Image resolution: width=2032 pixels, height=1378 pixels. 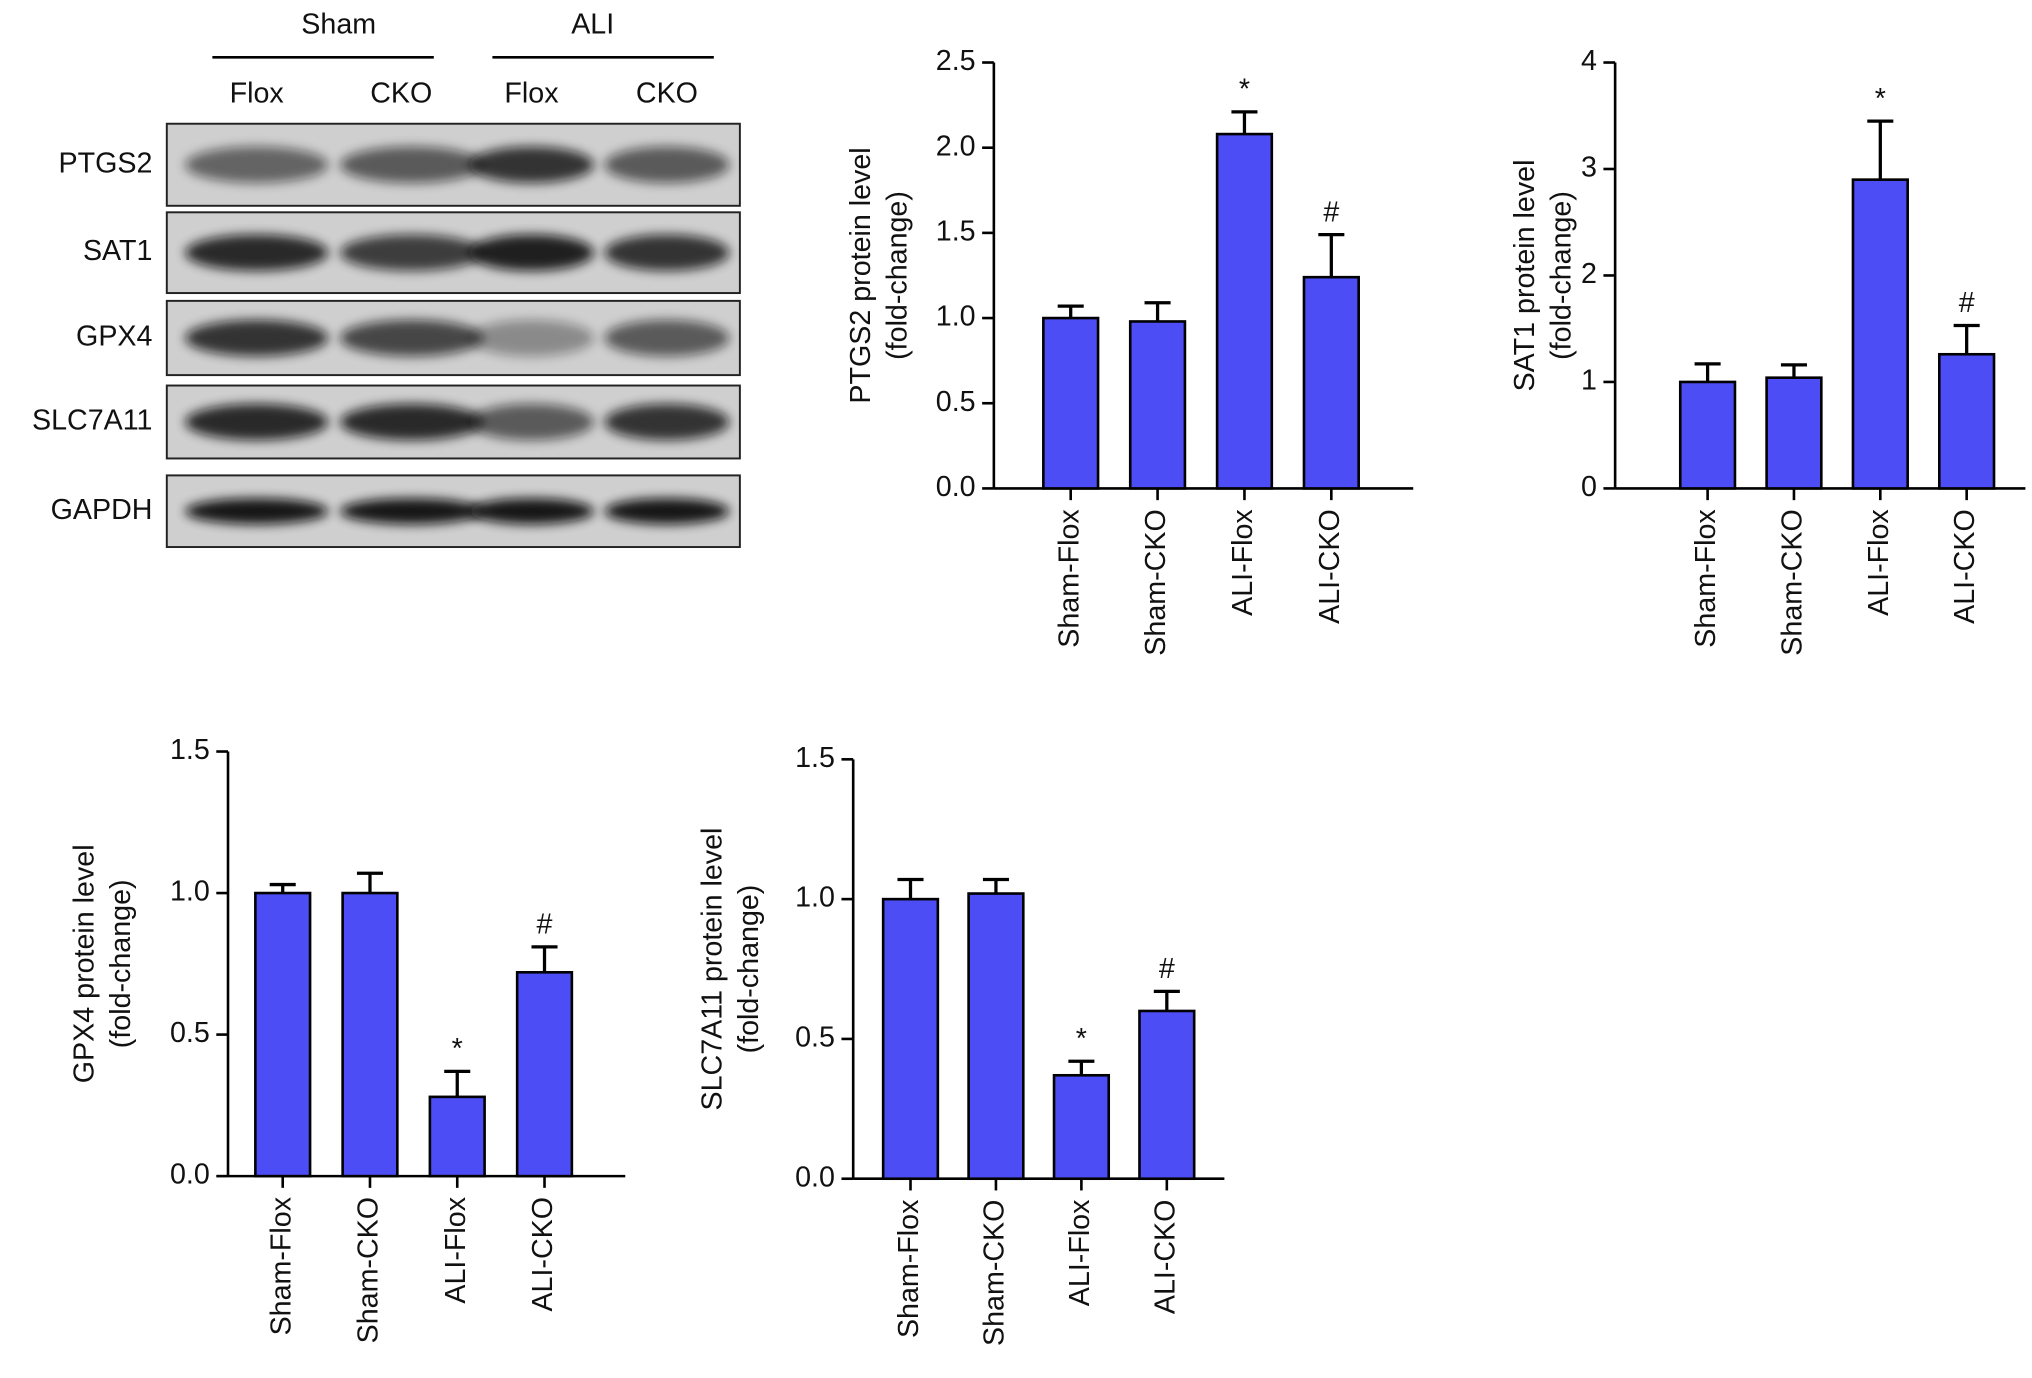 I want to click on y-axis-label: SLC7A11 protein level, so click(x=712, y=969).